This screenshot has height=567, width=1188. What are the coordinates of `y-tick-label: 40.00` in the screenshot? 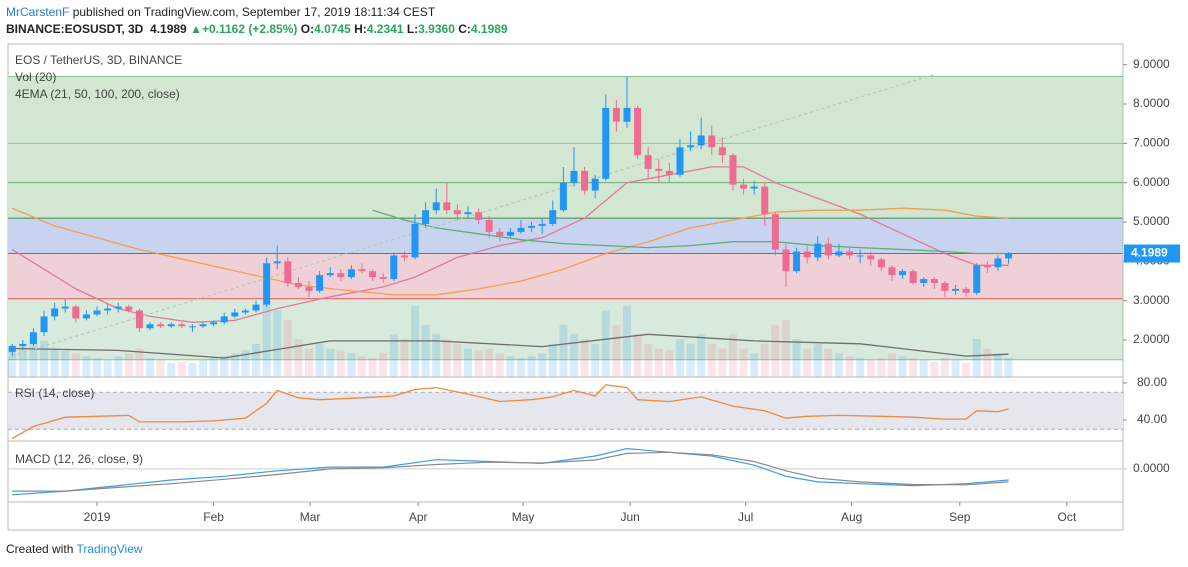 It's located at (1152, 419).